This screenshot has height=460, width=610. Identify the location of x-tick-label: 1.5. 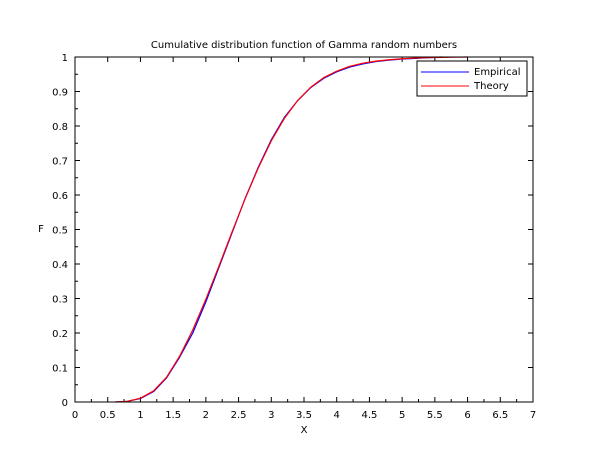
(173, 415).